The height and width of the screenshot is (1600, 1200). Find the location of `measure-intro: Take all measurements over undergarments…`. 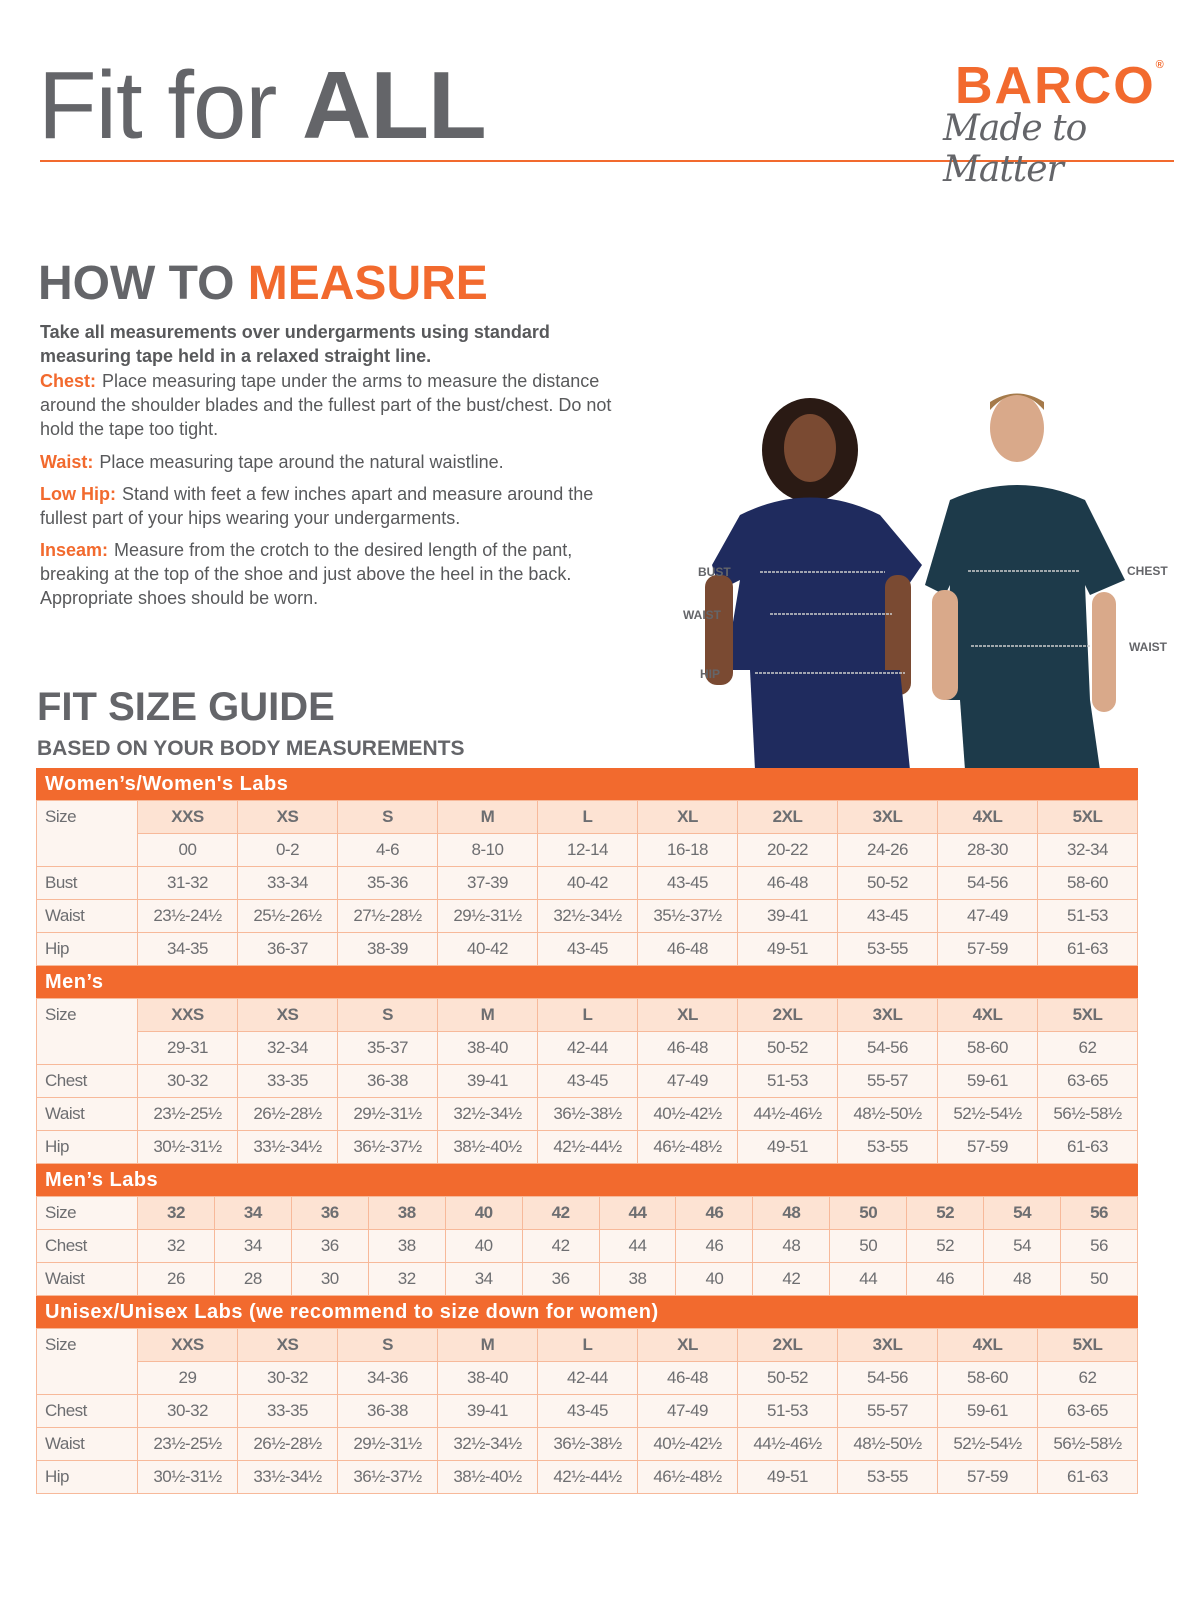

measure-intro: Take all measurements over undergarments… is located at coordinates (295, 344).